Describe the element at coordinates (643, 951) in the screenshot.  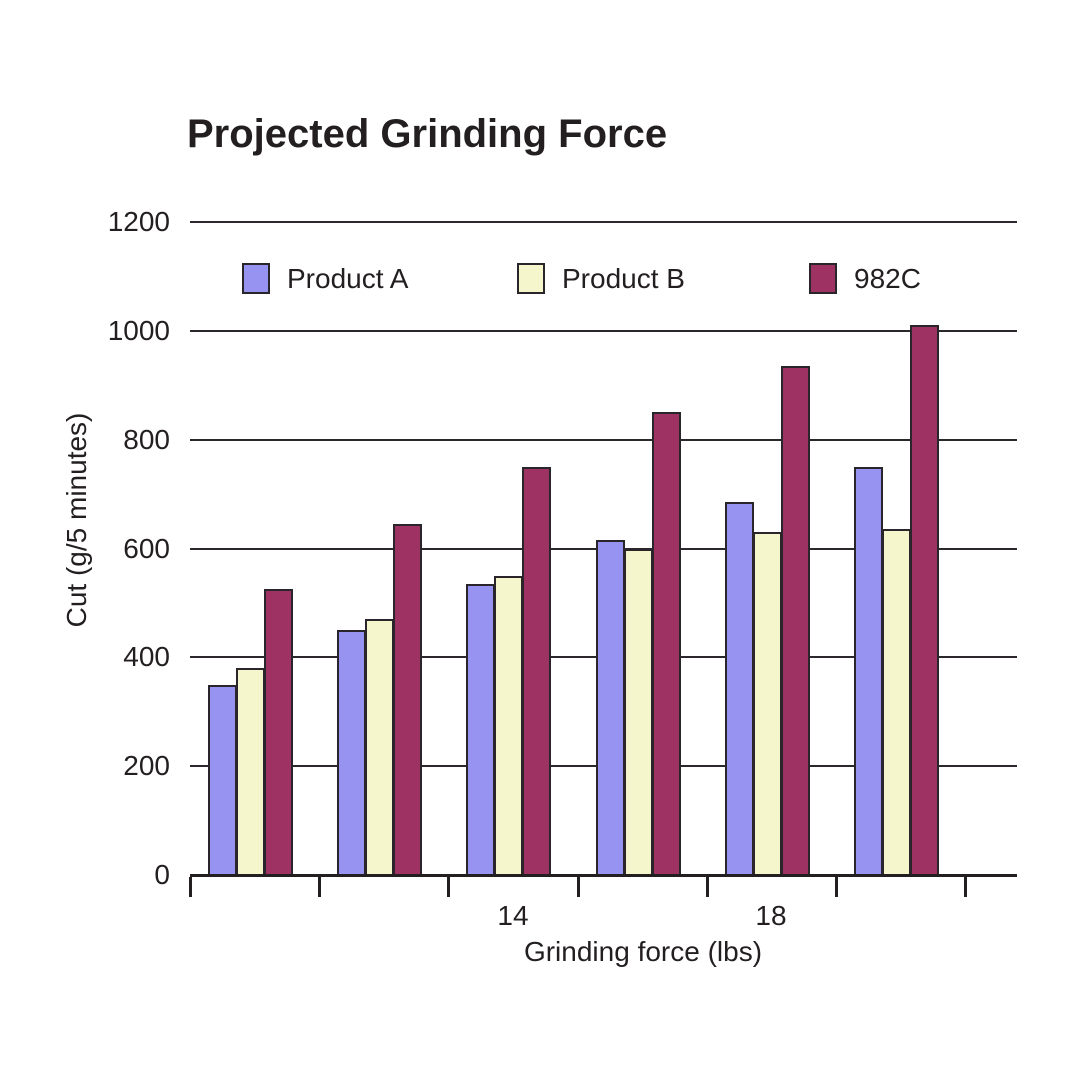
I see `x-axis-title: Grinding force (lbs)` at that location.